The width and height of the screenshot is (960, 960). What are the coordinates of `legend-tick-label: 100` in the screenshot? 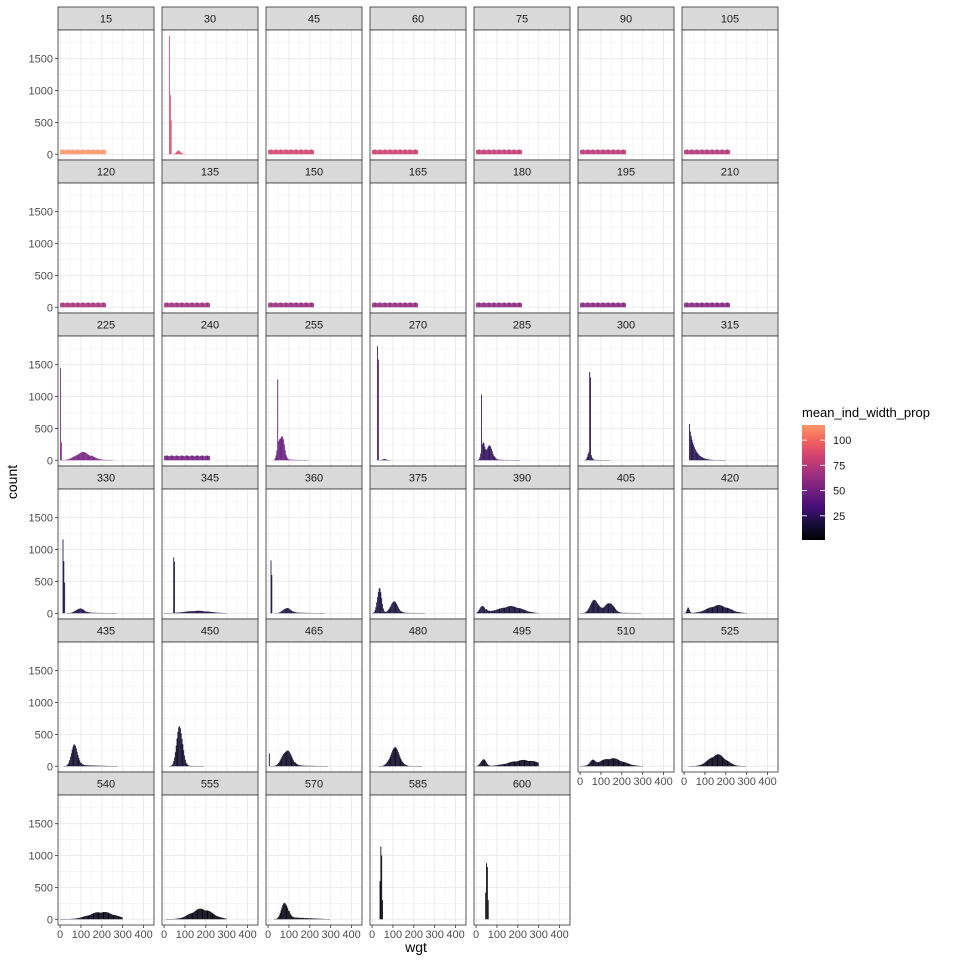 It's located at (842, 441).